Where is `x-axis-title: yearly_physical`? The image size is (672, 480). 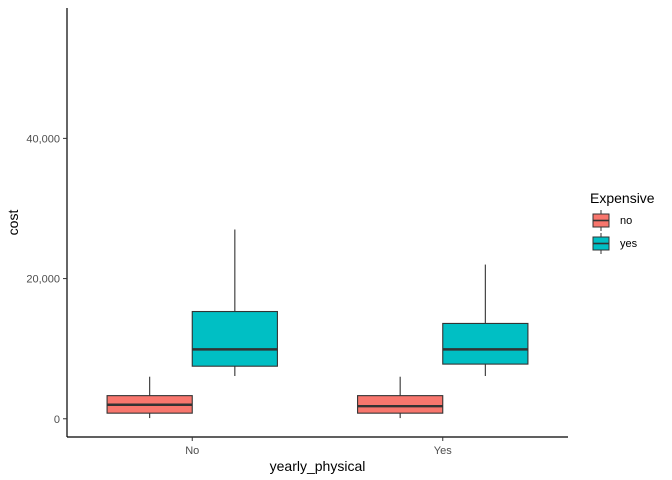 x-axis-title: yearly_physical is located at coordinates (318, 466).